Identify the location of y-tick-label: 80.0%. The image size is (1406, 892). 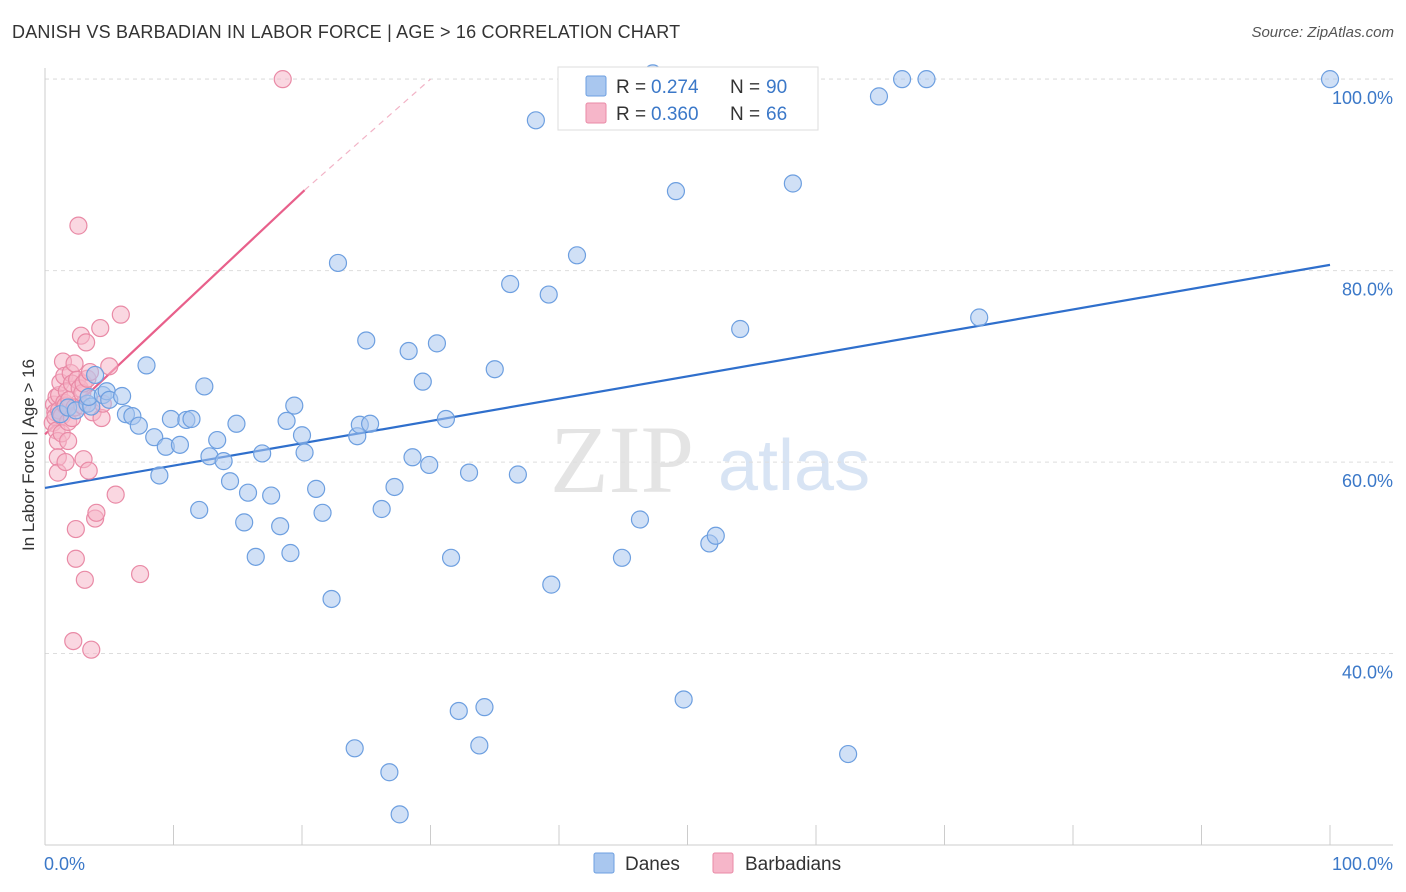
(1367, 290).